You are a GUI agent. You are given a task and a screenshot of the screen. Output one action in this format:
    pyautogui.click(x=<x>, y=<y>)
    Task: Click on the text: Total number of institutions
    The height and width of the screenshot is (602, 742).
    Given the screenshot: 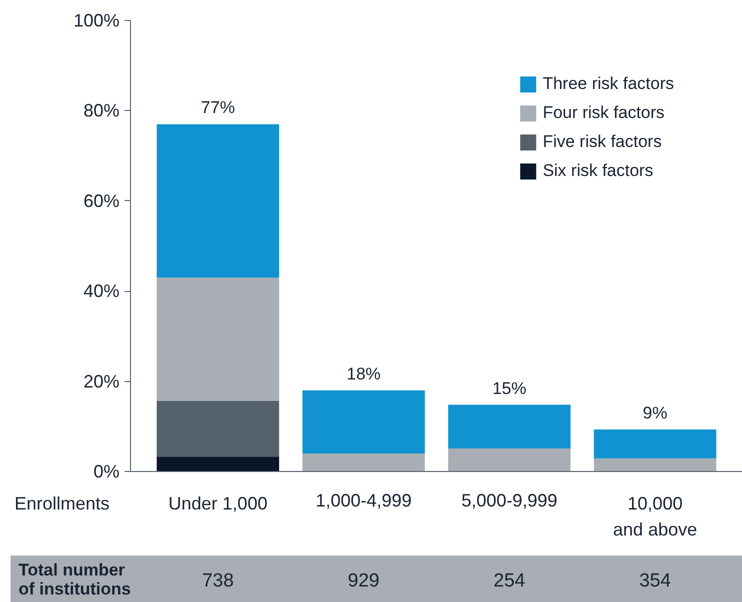 What is the action you would take?
    pyautogui.click(x=74, y=579)
    